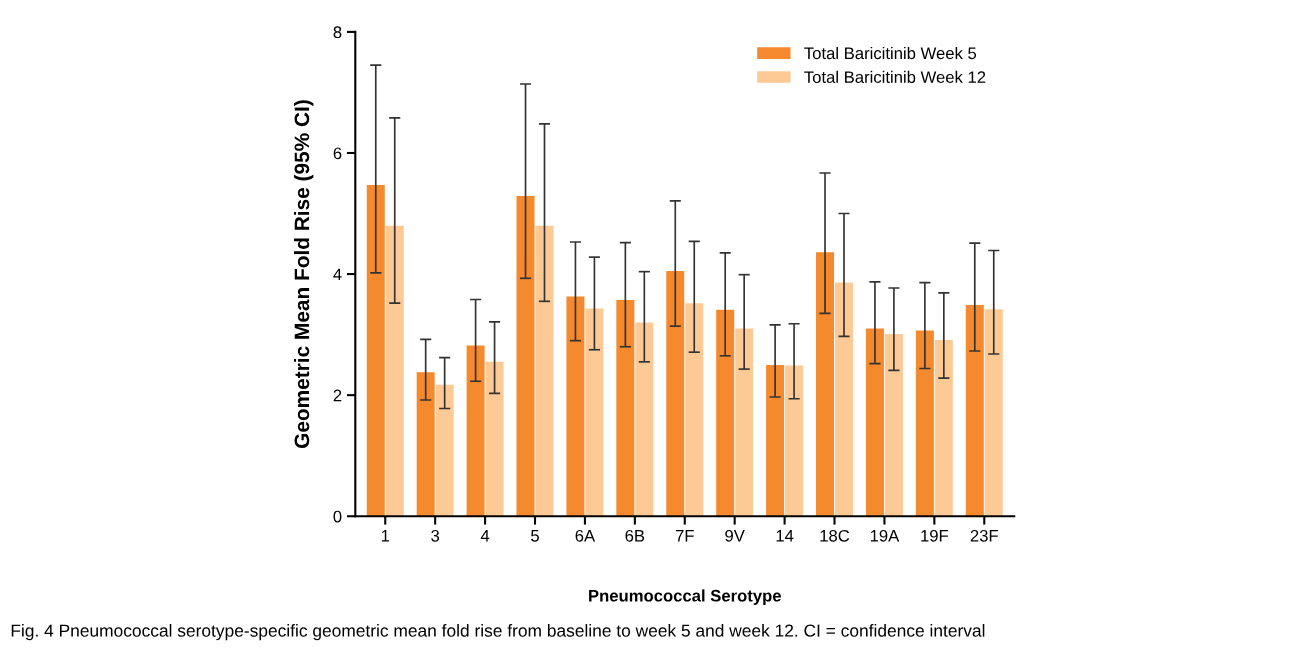 The image size is (1292, 651). What do you see at coordinates (935, 535) in the screenshot?
I see `x-tick-label: 19F` at bounding box center [935, 535].